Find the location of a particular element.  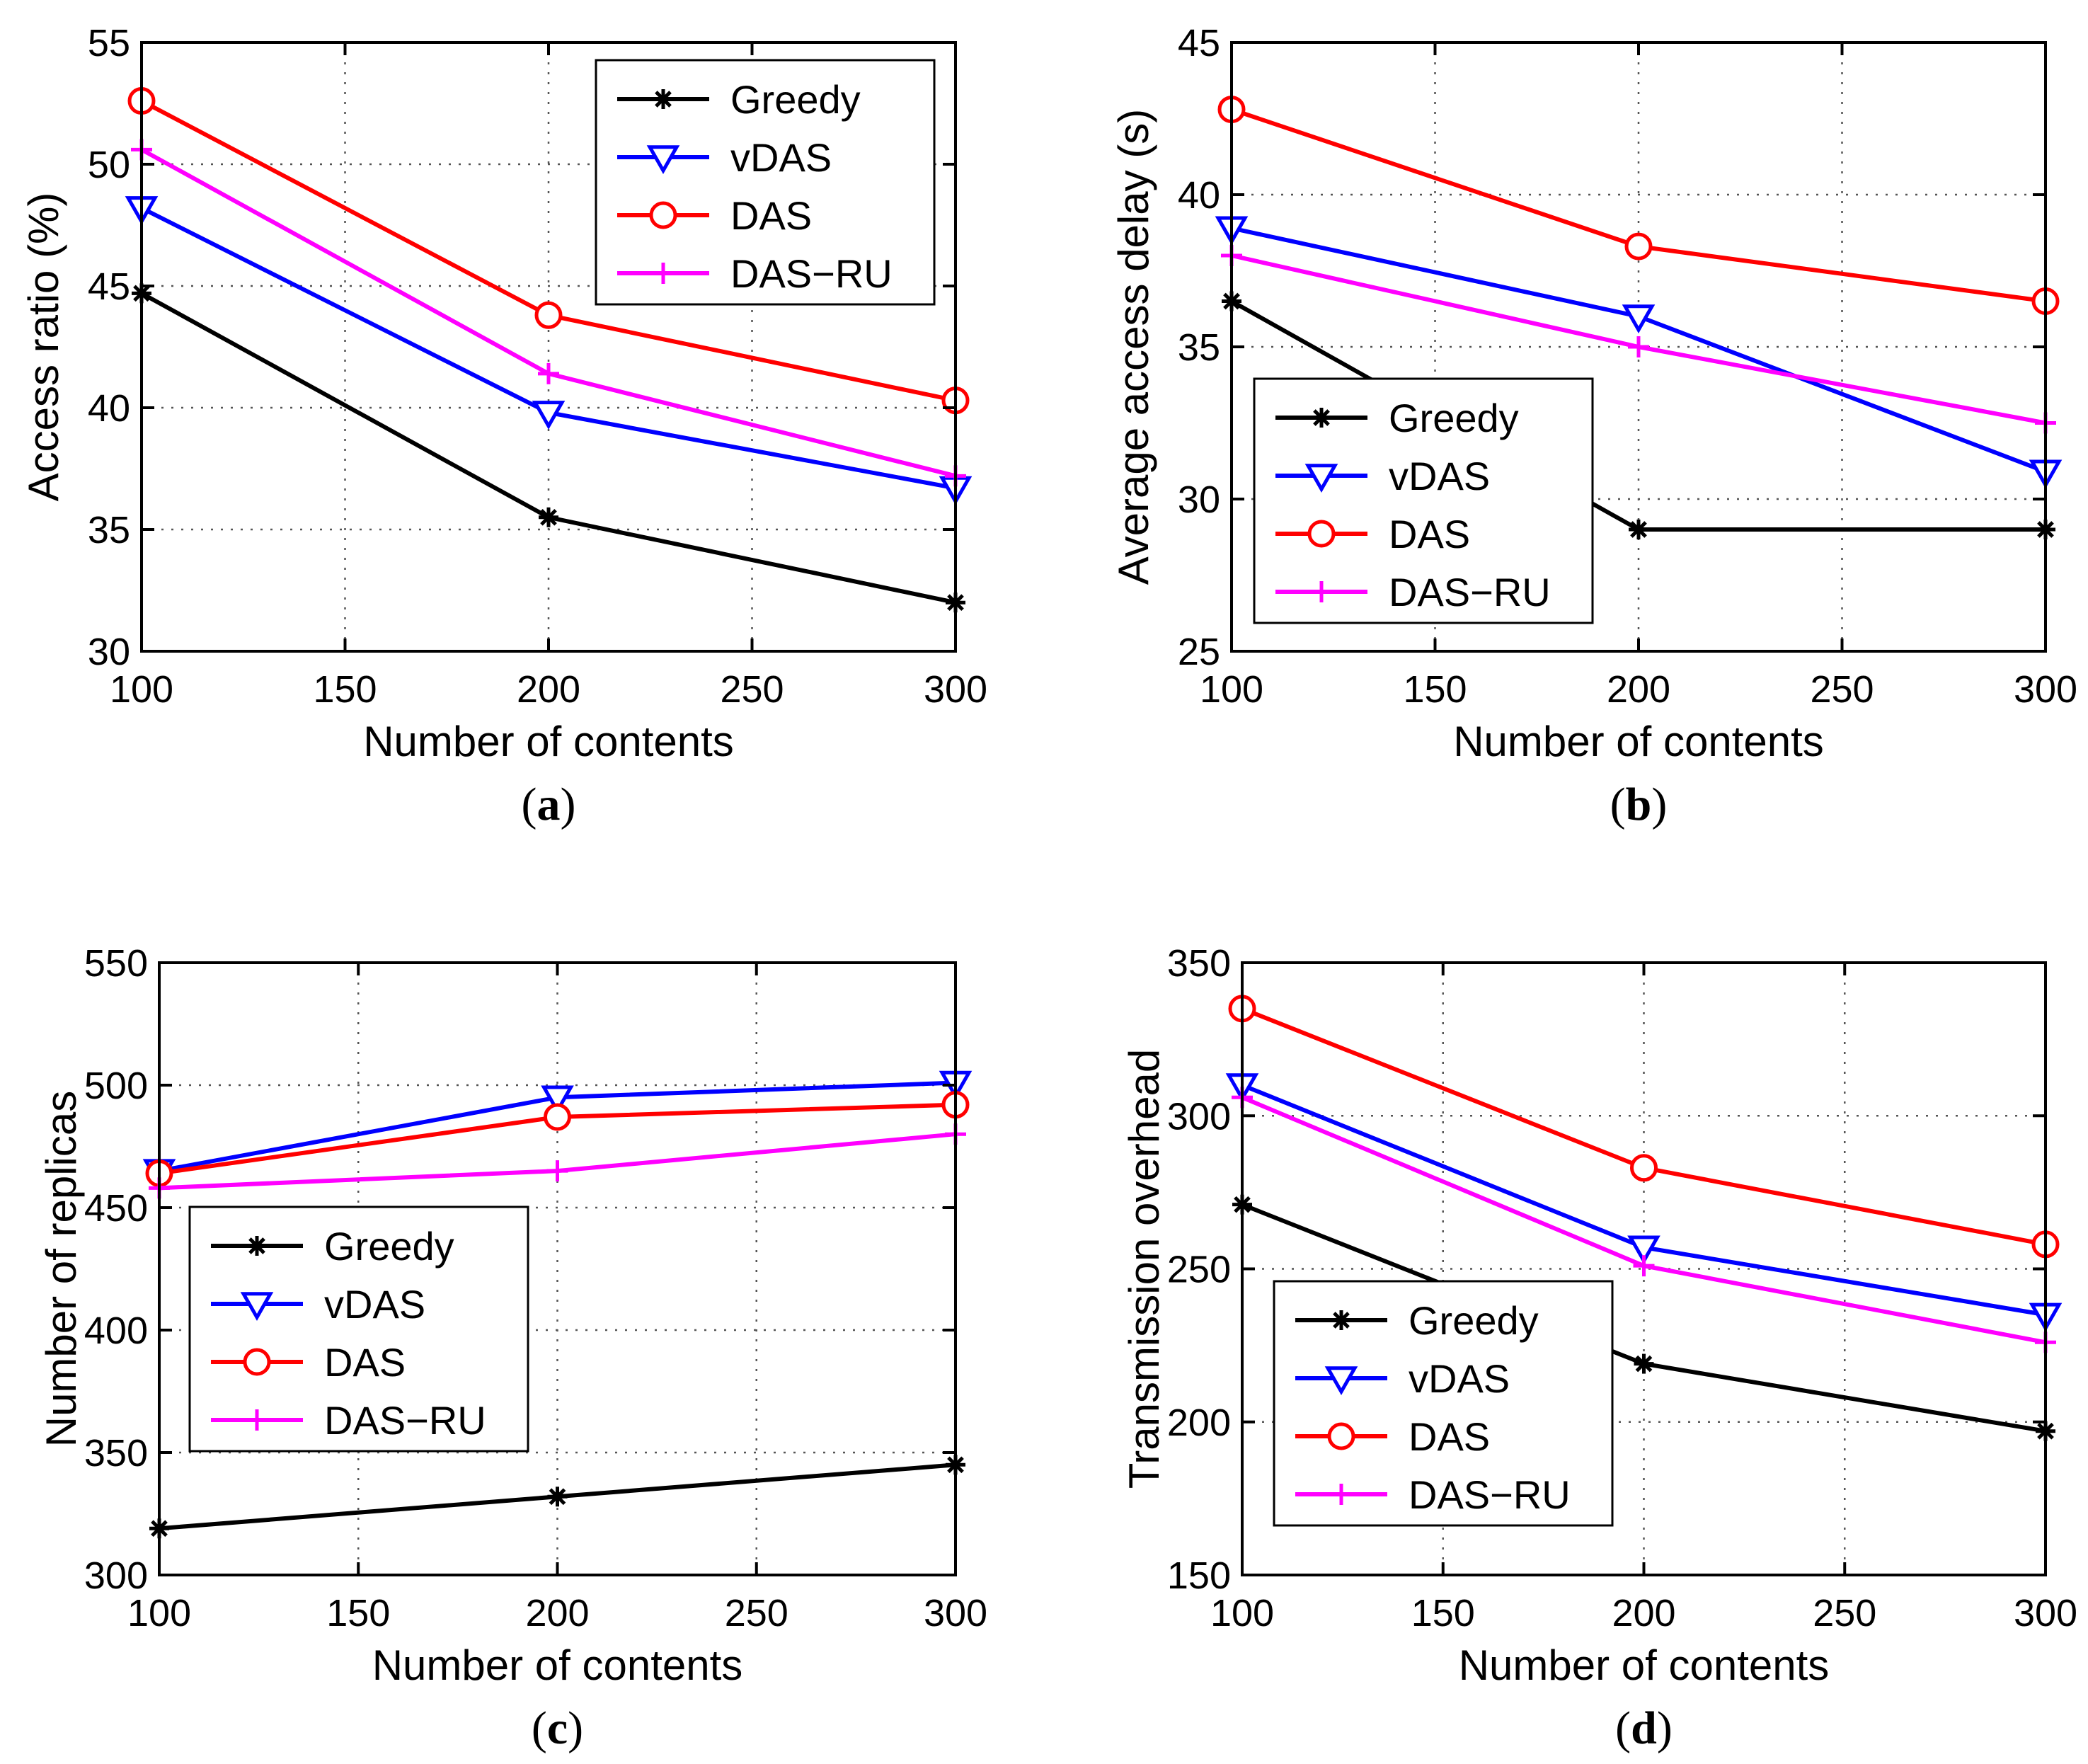

panel-label: (b) is located at coordinates (1639, 804).